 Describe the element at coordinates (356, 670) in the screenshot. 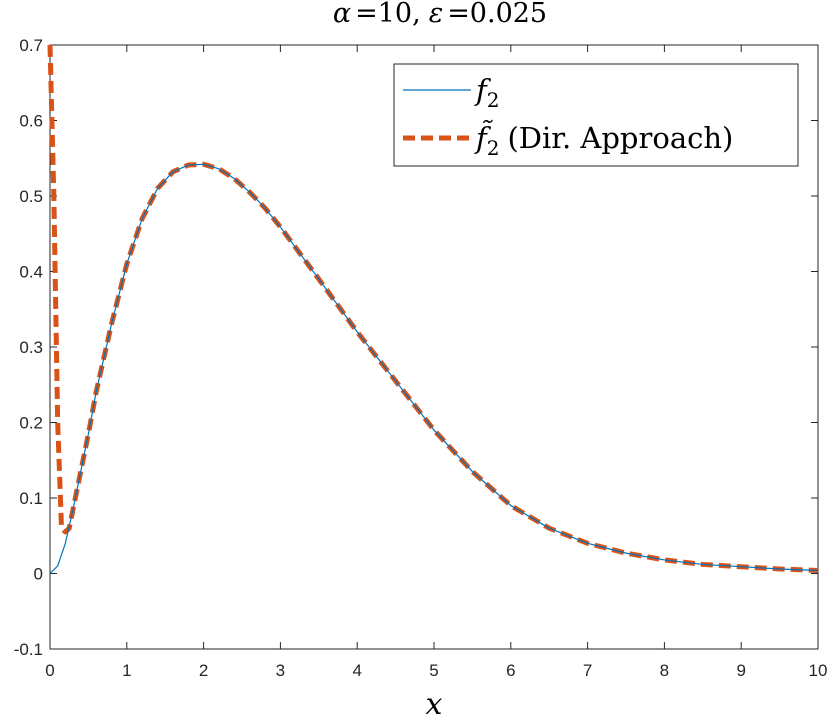

I see `x-tick-label: 4` at that location.